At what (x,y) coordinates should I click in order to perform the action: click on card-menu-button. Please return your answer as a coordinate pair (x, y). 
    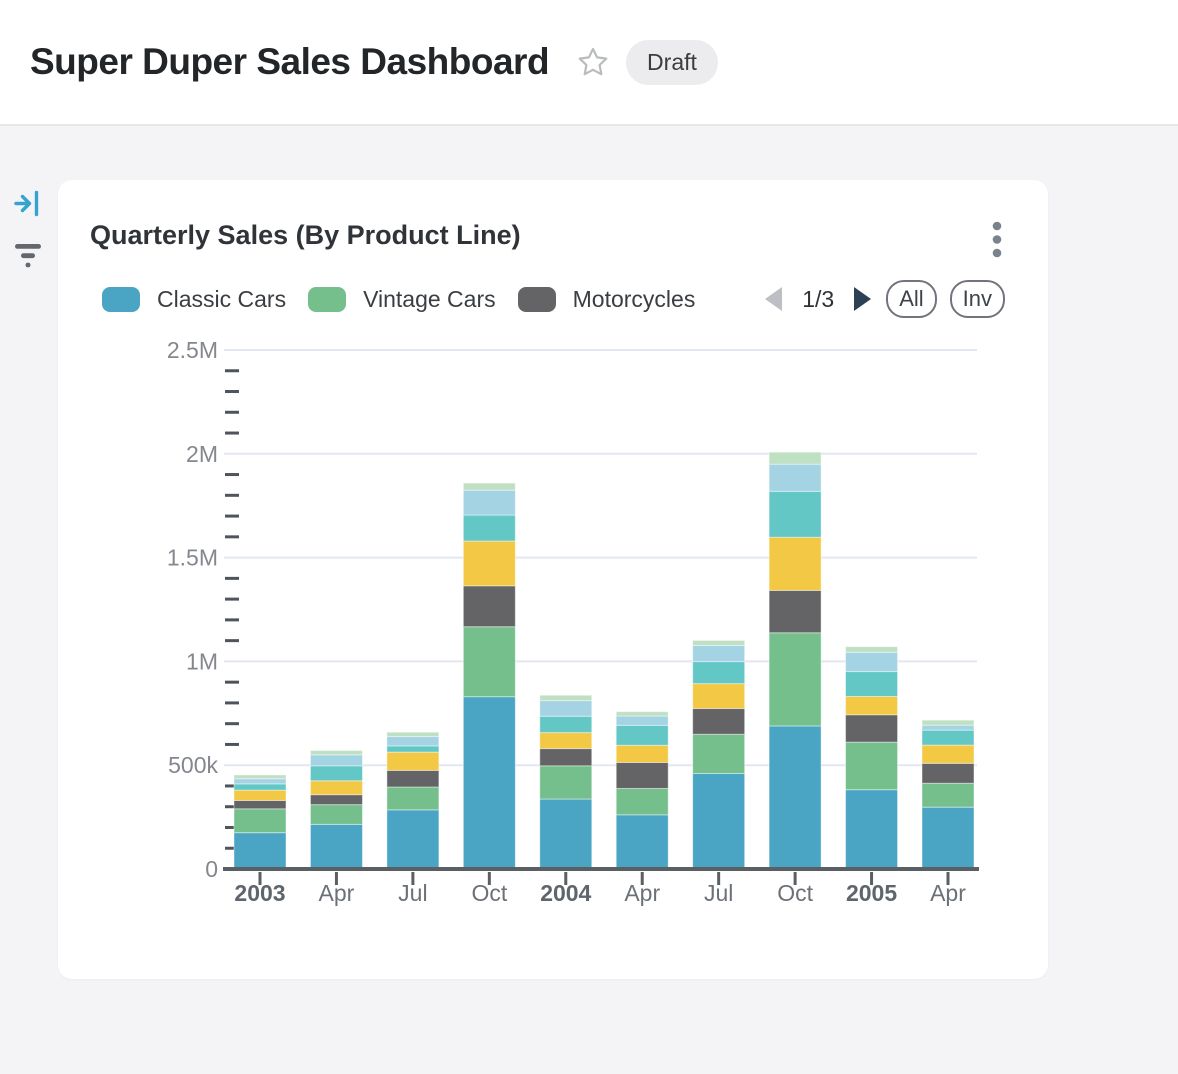
    Looking at the image, I should click on (997, 240).